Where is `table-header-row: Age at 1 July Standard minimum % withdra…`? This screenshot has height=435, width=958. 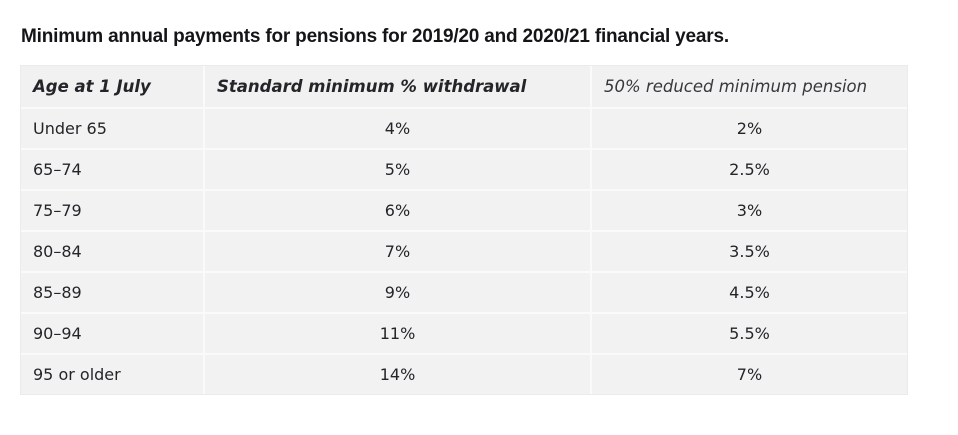
table-header-row: Age at 1 July Standard minimum % withdra… is located at coordinates (464, 86).